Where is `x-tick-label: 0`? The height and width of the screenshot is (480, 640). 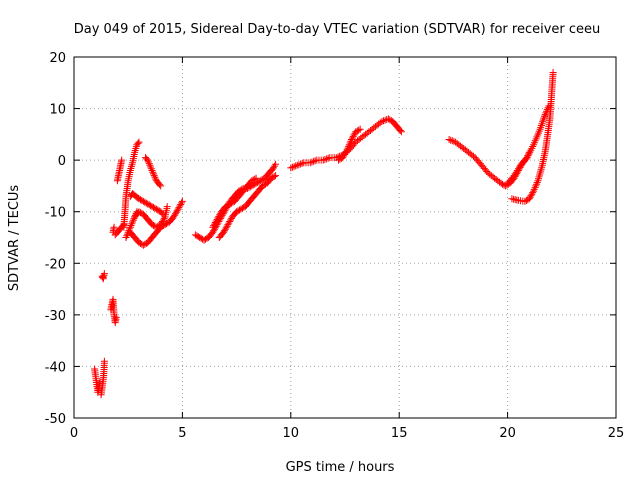 x-tick-label: 0 is located at coordinates (74, 433).